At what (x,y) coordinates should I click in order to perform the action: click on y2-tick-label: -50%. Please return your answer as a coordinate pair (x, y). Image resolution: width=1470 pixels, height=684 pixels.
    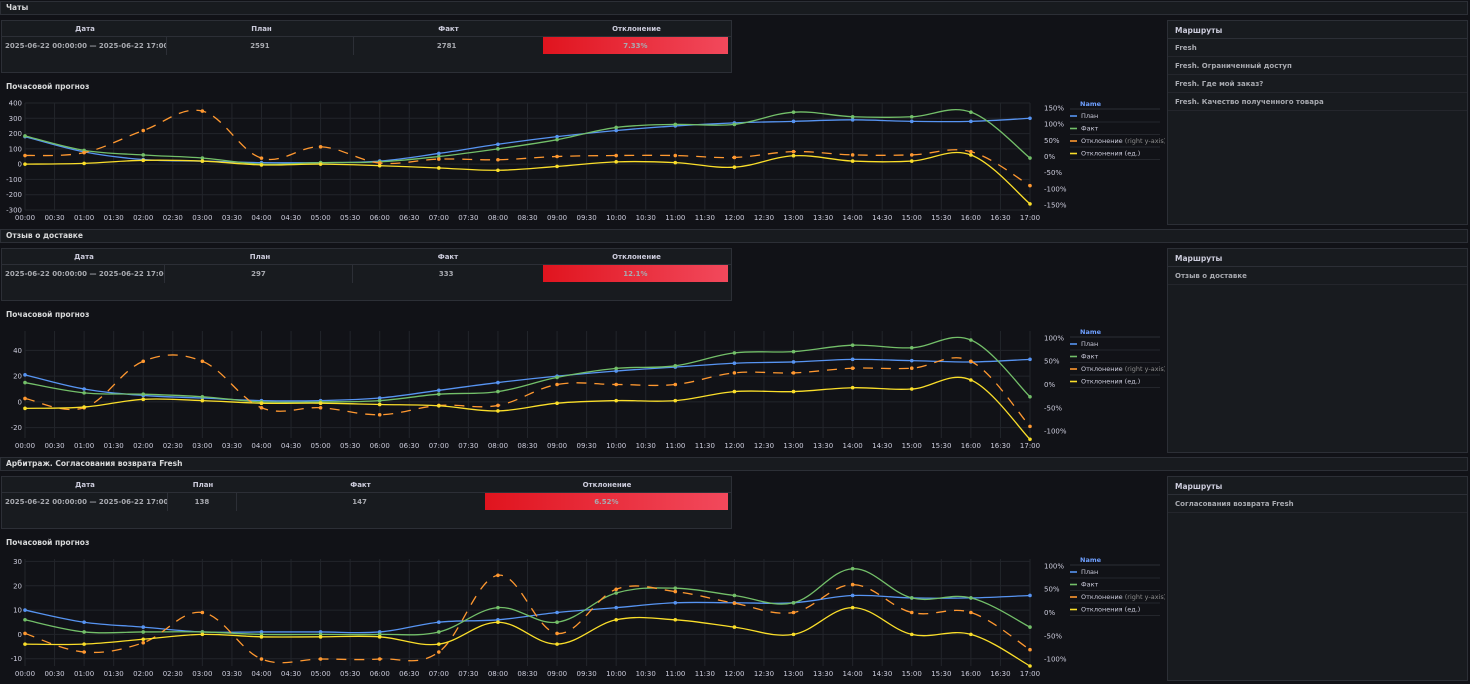
    Looking at the image, I should click on (1053, 173).